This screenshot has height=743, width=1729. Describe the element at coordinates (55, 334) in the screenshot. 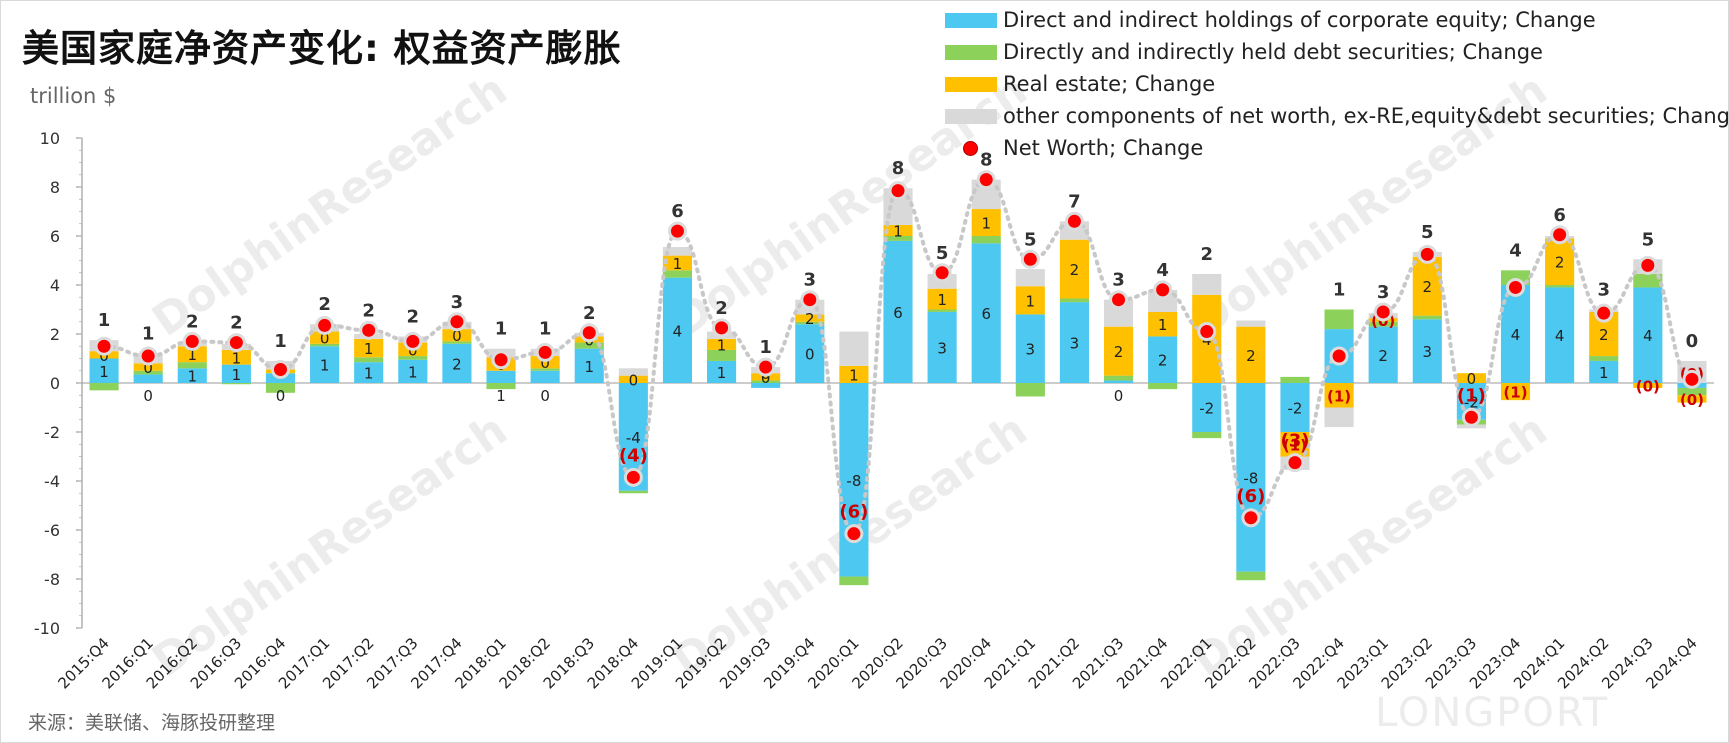

I see `y-tick-label: 2` at that location.